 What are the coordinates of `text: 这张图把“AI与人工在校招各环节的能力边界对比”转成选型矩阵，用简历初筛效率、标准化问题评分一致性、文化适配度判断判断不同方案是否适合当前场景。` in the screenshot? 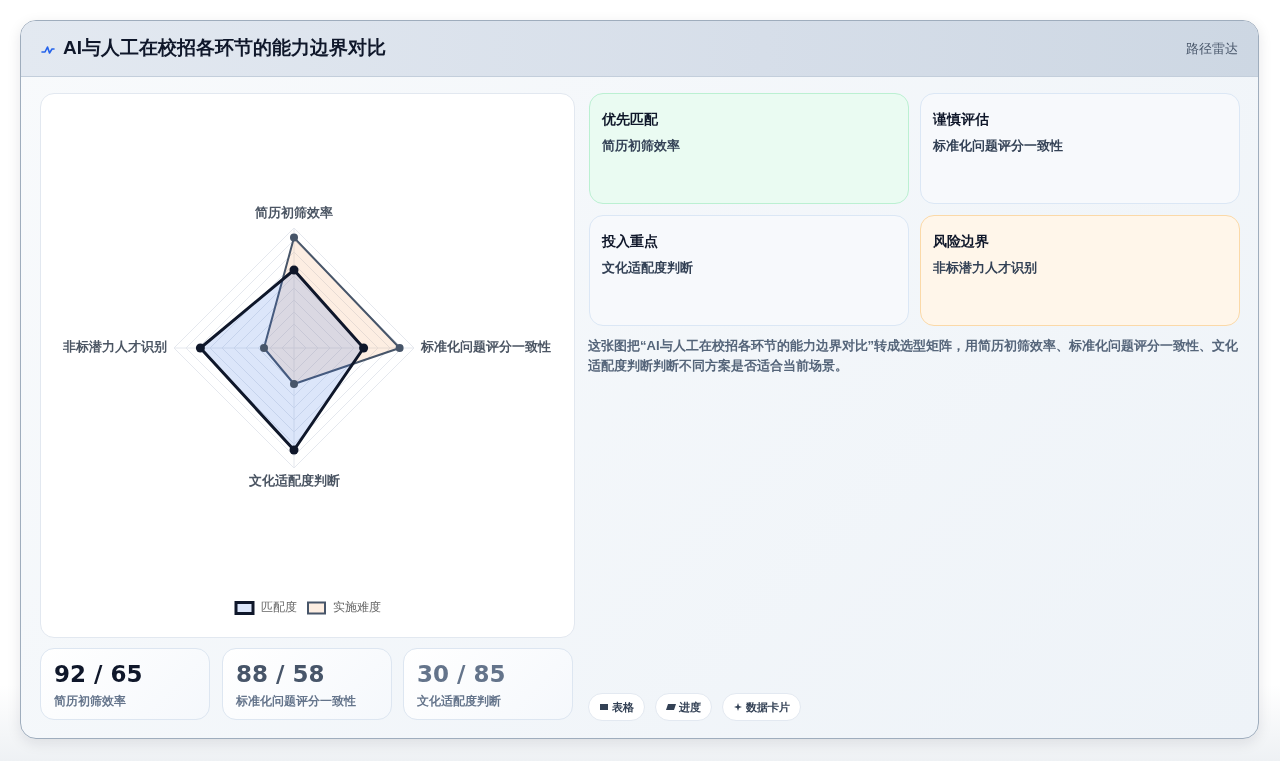 It's located at (913, 356).